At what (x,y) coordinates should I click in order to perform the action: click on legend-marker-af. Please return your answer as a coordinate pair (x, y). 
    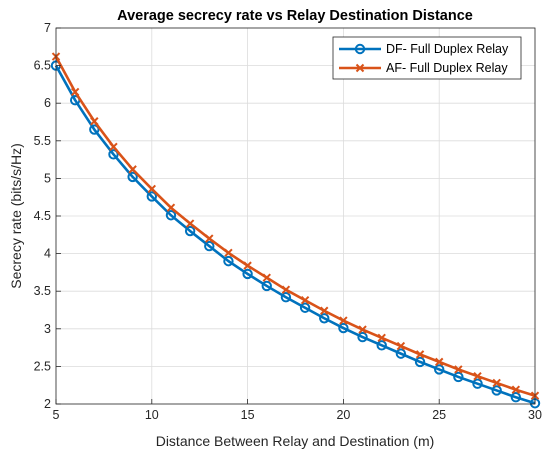
    Looking at the image, I should click on (360, 68).